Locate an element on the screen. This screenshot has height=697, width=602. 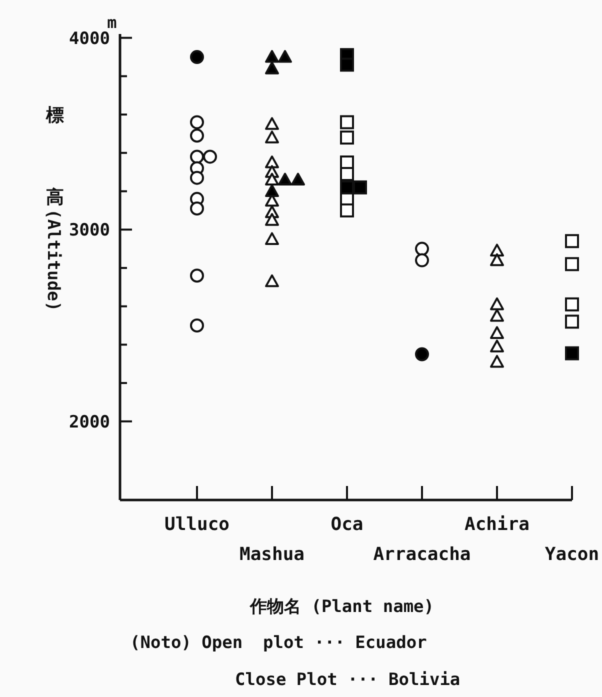
x-axis-title: 作物名 (Plant name) is located at coordinates (341, 607).